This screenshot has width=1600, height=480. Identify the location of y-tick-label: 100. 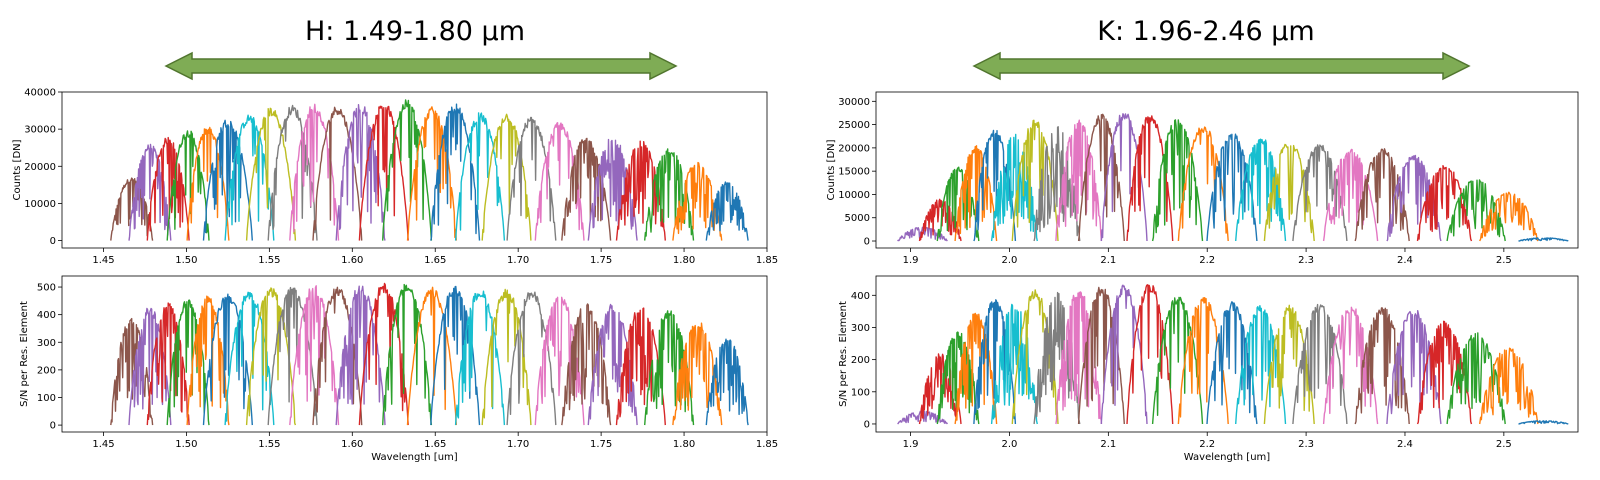
(46, 398).